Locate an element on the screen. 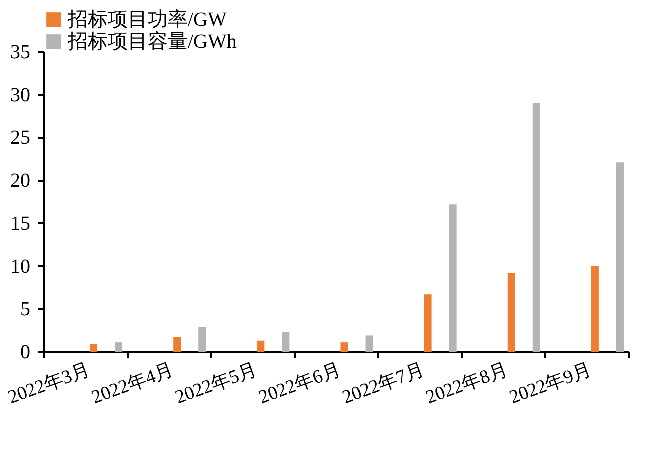  legend-label: 招标项目功率/GW is located at coordinates (147, 20).